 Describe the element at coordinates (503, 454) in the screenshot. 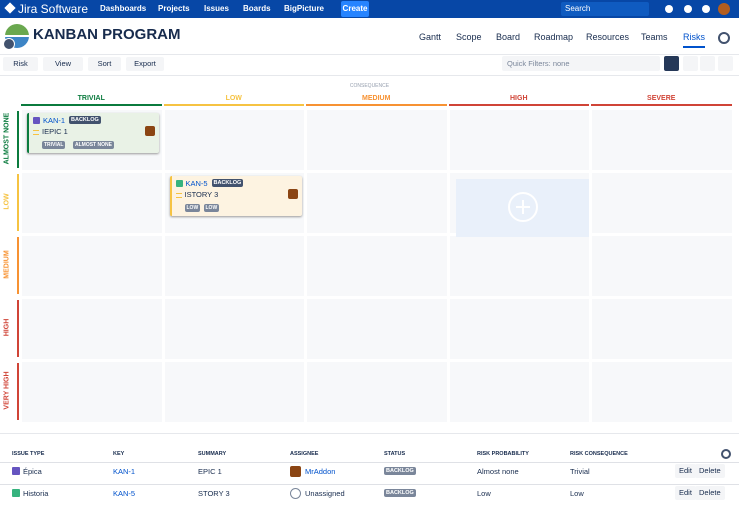

I see `table-header: RISK PROBABILITY` at that location.